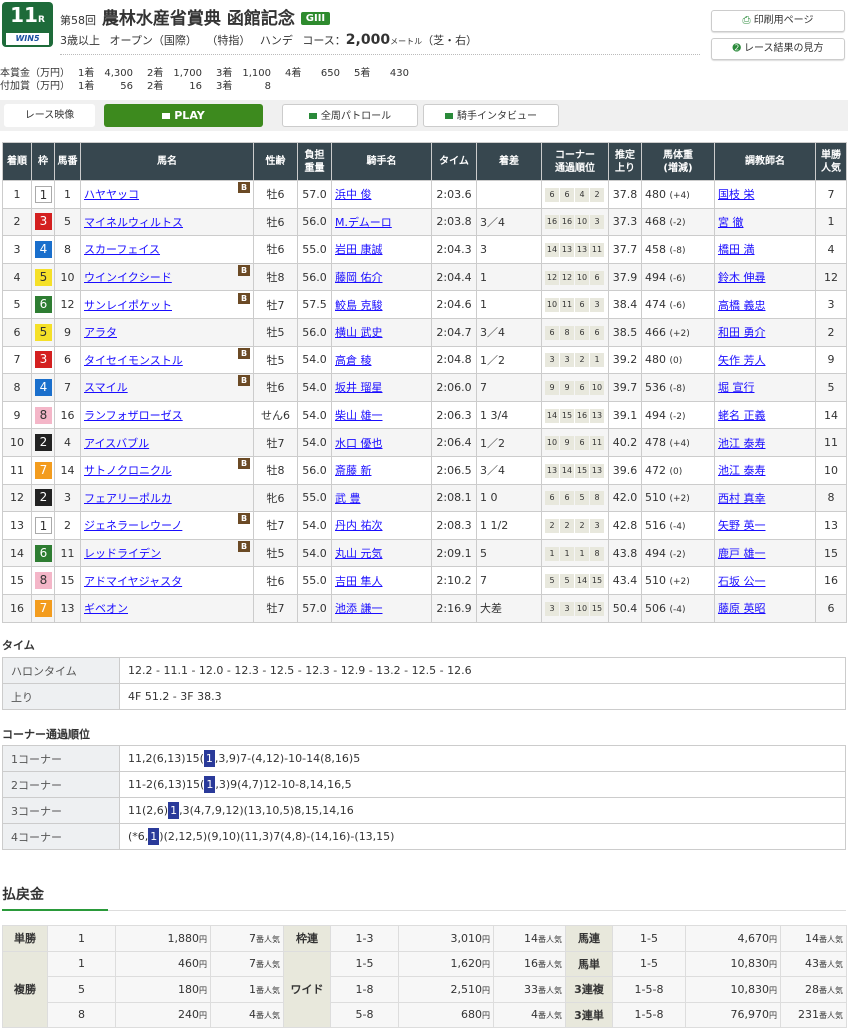  I want to click on bet-type: ワイド, so click(307, 989).